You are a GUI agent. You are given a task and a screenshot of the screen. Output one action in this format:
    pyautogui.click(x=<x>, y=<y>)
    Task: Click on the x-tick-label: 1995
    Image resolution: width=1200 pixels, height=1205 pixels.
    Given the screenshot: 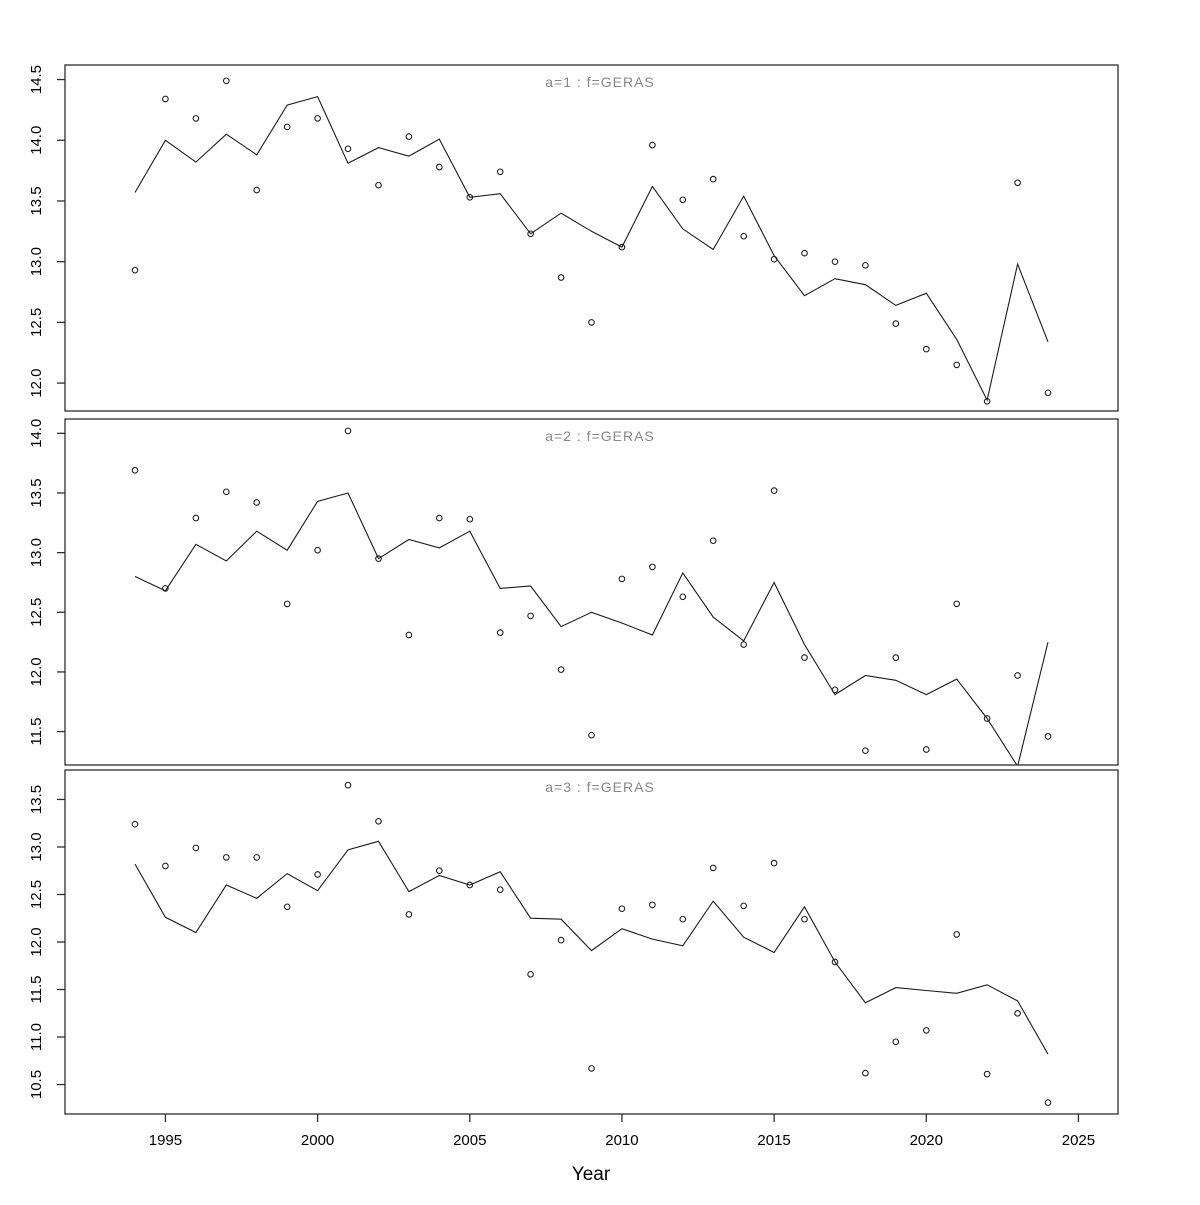 What is the action you would take?
    pyautogui.click(x=165, y=1140)
    